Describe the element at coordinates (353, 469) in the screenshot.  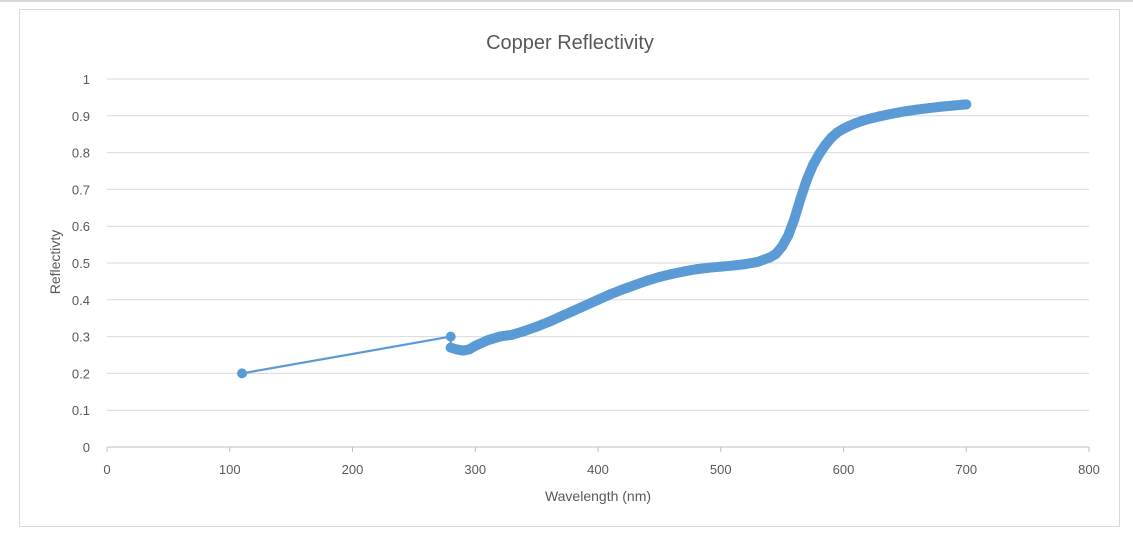
I see `x-tick-label: 200` at that location.